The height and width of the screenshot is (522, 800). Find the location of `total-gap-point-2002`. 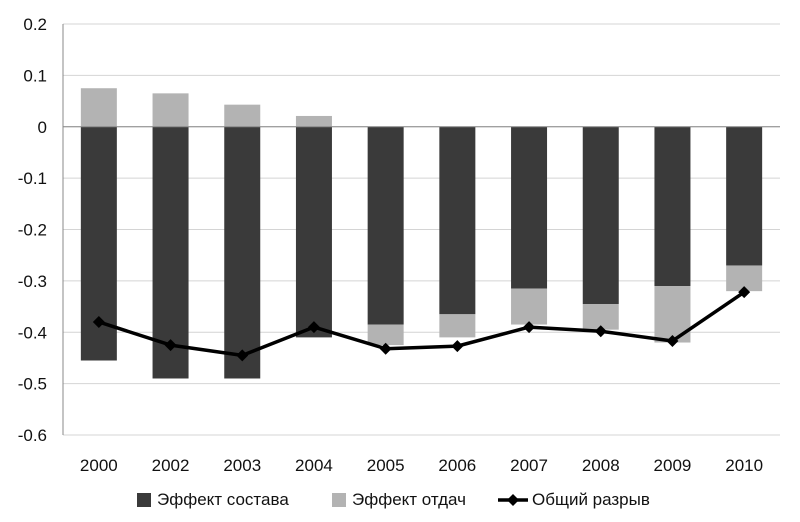

total-gap-point-2002 is located at coordinates (170, 345).